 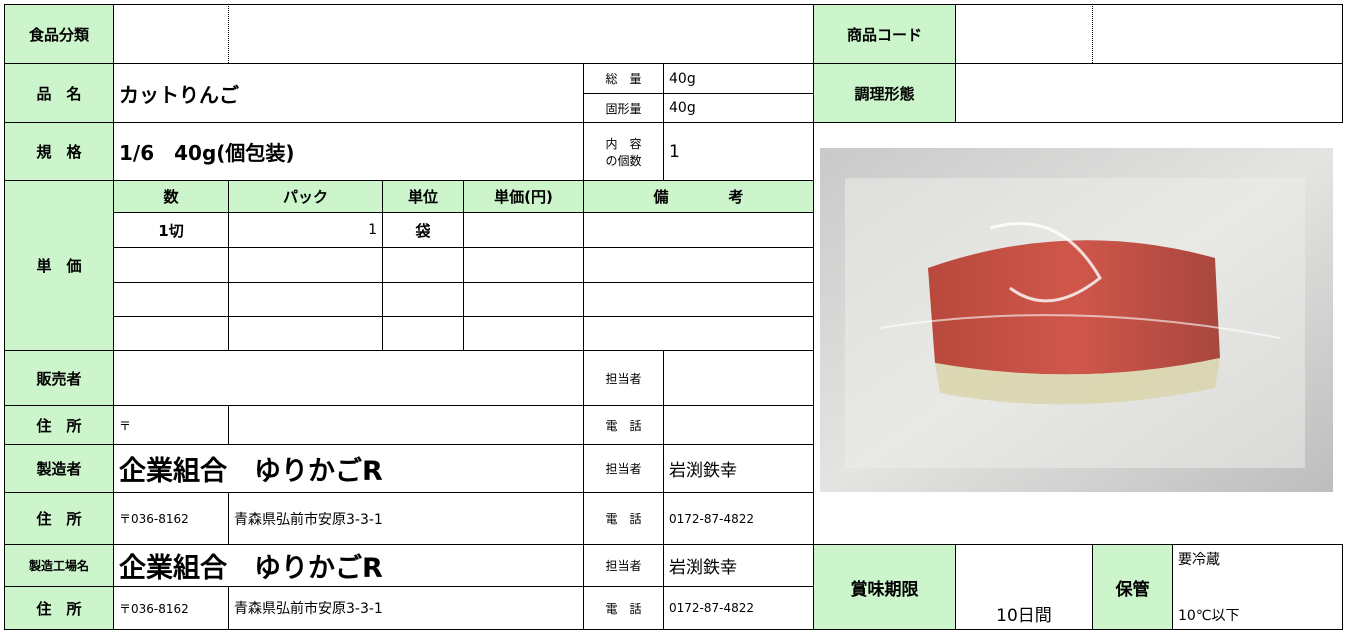 What do you see at coordinates (884, 589) in the screenshot?
I see `cell-text: 賞味期限` at bounding box center [884, 589].